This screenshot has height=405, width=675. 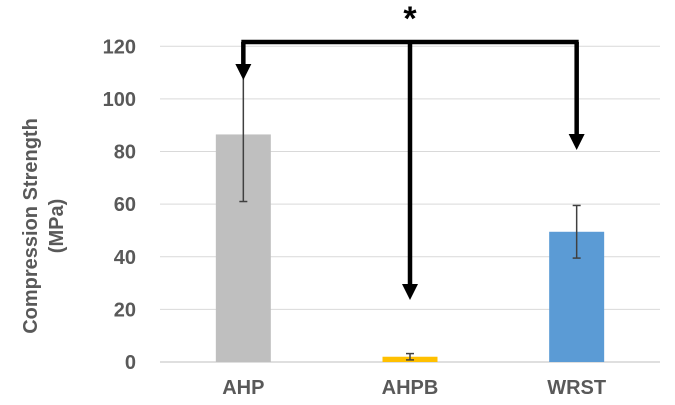 I want to click on y-tick-label: 0, so click(x=130, y=363).